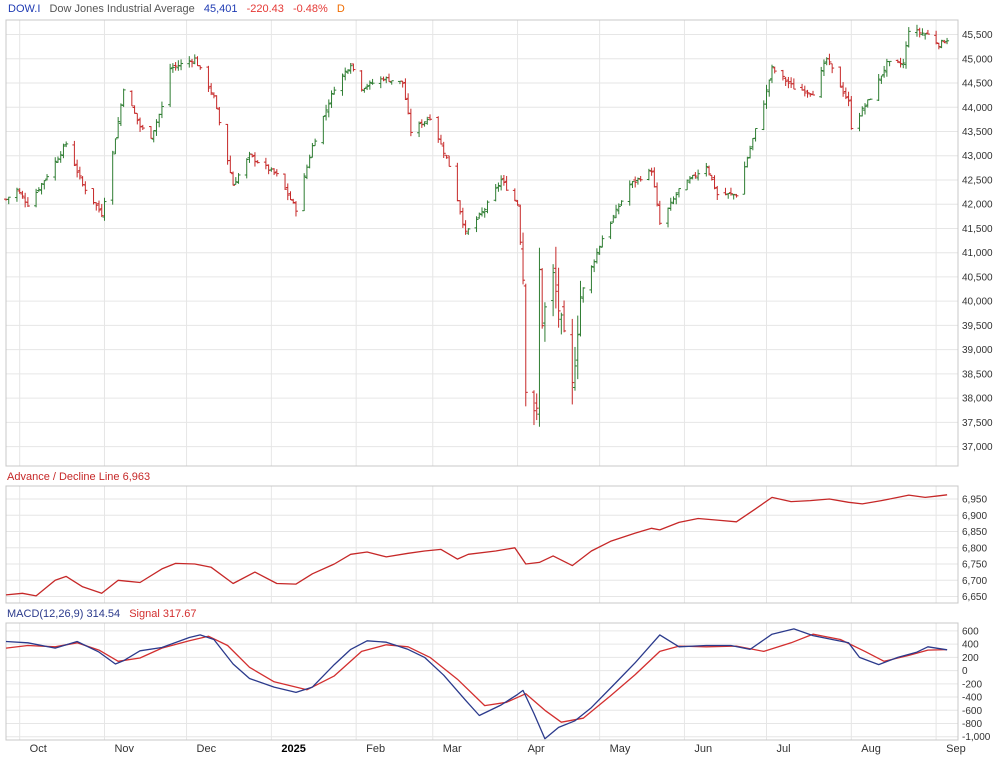 This screenshot has width=1000, height=759. What do you see at coordinates (977, 326) in the screenshot?
I see `y-tick-label: 39,500` at bounding box center [977, 326].